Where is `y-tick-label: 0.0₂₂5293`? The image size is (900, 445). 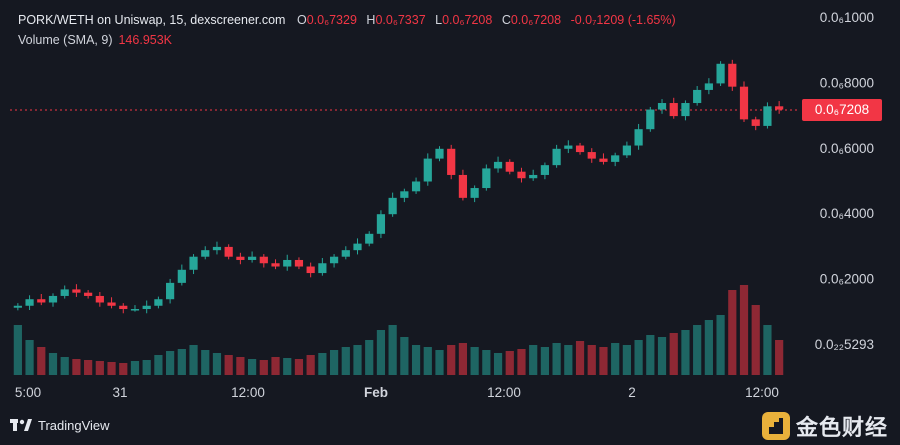 y-tick-label: 0.0₂₂5293 is located at coordinates (844, 344).